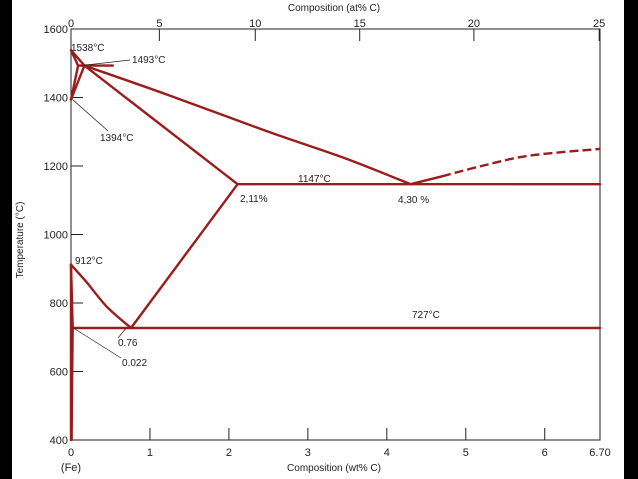 The image size is (638, 479). Describe the element at coordinates (71, 24) in the screenshot. I see `x-top-tick-label: 0` at that location.